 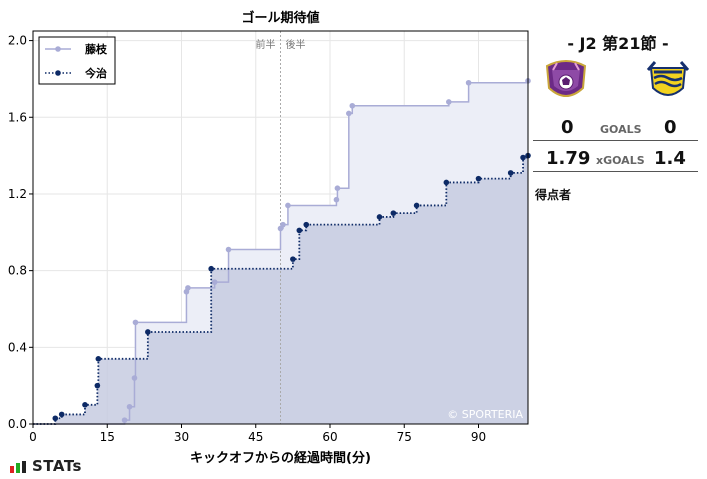 I want to click on y-tick-label: 1.2, so click(x=17, y=194).